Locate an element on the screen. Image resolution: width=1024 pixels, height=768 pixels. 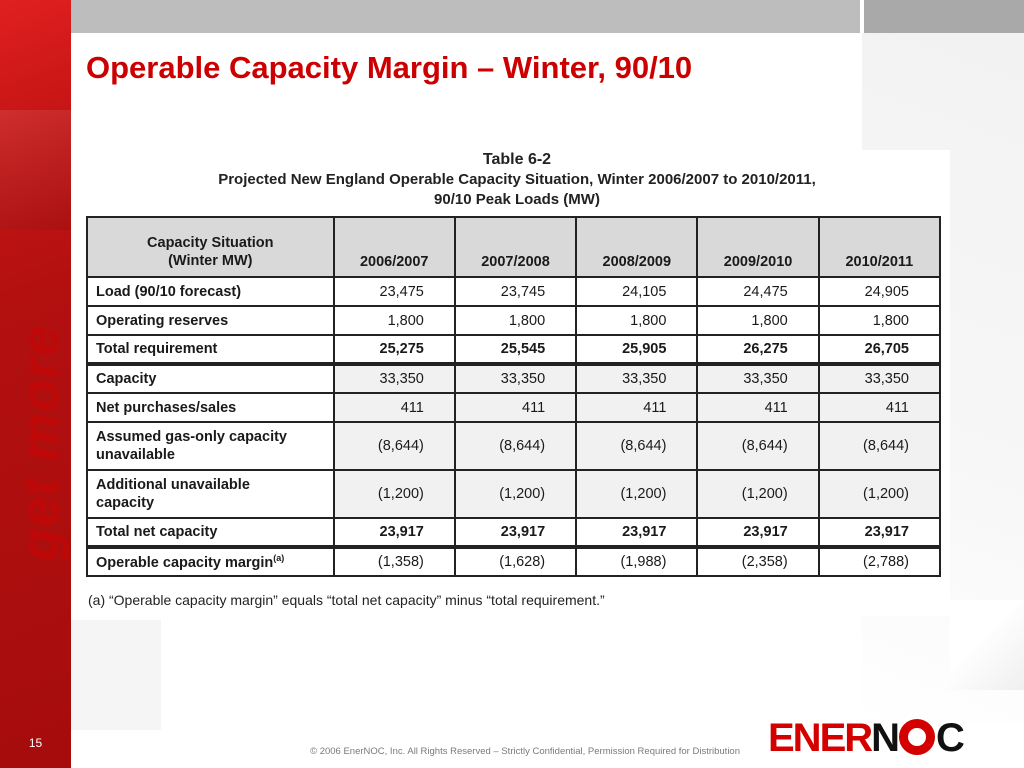
tagline-watermark: get more is located at coordinates (40, 442).